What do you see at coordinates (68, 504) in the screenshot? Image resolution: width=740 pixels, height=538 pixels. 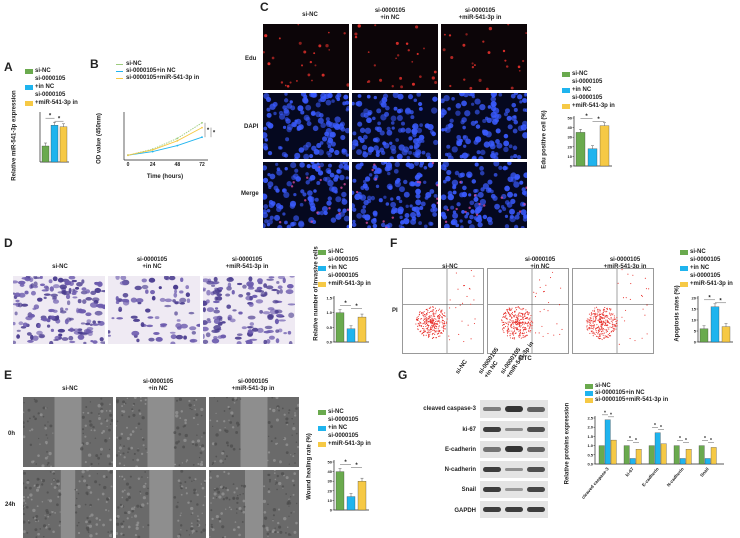 I see `micrograph-texture` at bounding box center [68, 504].